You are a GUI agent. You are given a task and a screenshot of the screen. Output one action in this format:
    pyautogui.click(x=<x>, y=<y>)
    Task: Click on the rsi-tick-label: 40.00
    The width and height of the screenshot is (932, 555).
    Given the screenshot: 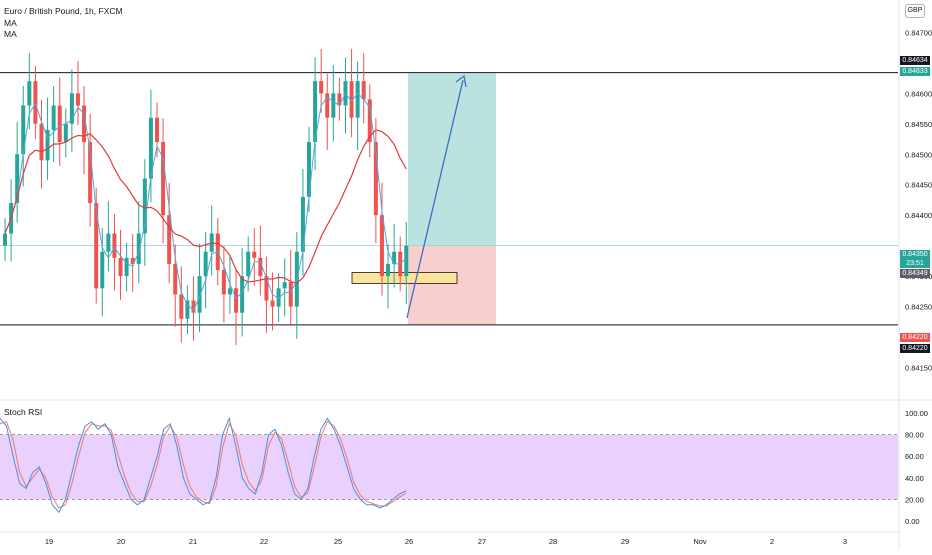 What is the action you would take?
    pyautogui.click(x=914, y=478)
    